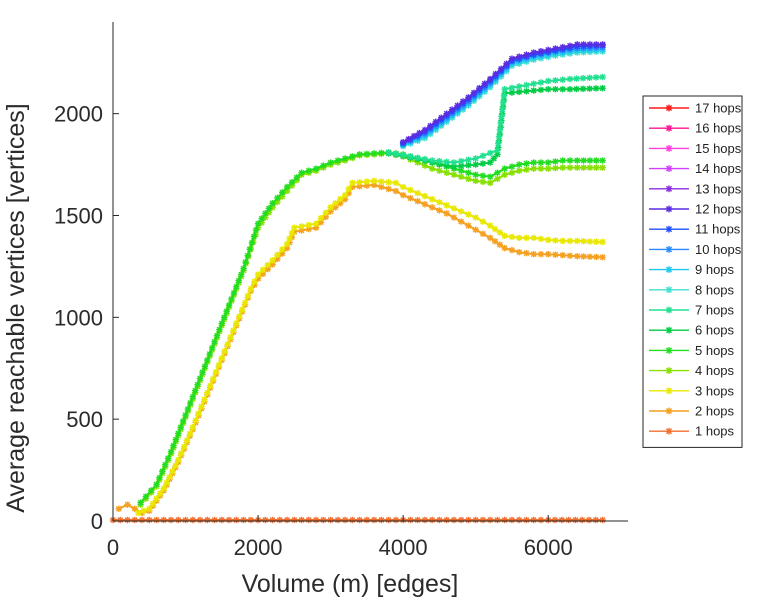  What do you see at coordinates (97, 521) in the screenshot?
I see `y-tick-label: 0` at bounding box center [97, 521].